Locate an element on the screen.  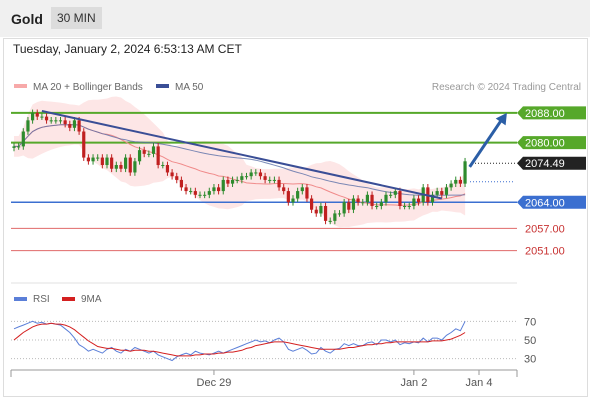
instrument-title: Gold is located at coordinates (27, 19).